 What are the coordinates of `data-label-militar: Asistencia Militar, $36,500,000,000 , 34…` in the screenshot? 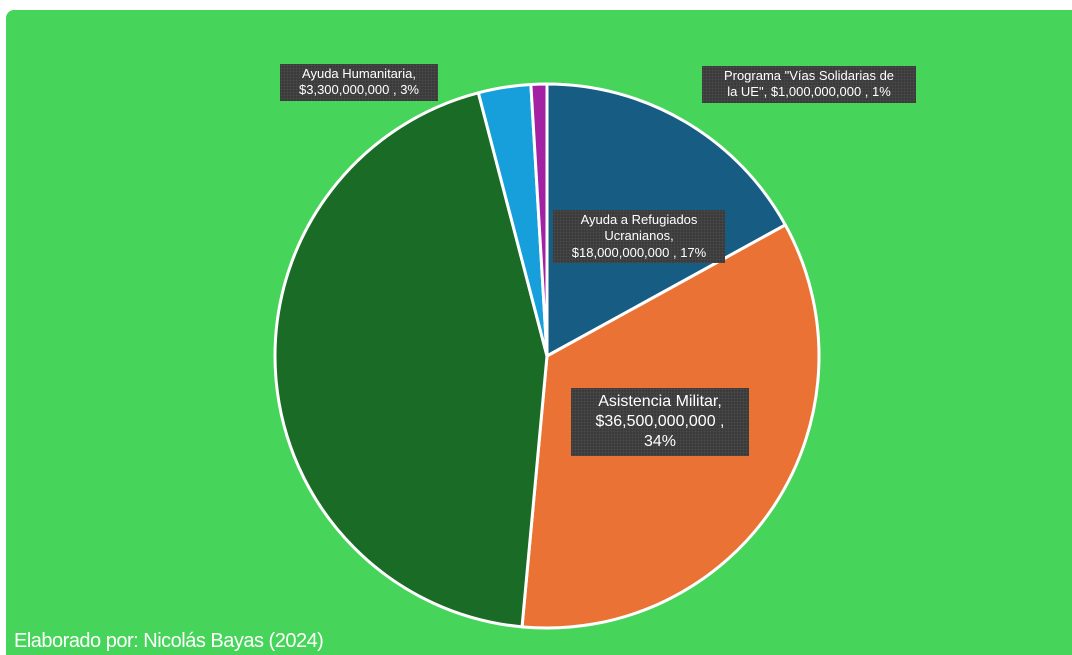 It's located at (660, 422).